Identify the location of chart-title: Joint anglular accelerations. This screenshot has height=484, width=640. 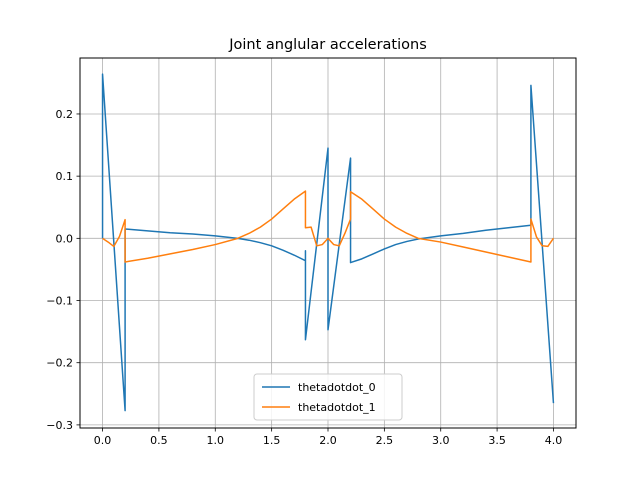
(327, 45).